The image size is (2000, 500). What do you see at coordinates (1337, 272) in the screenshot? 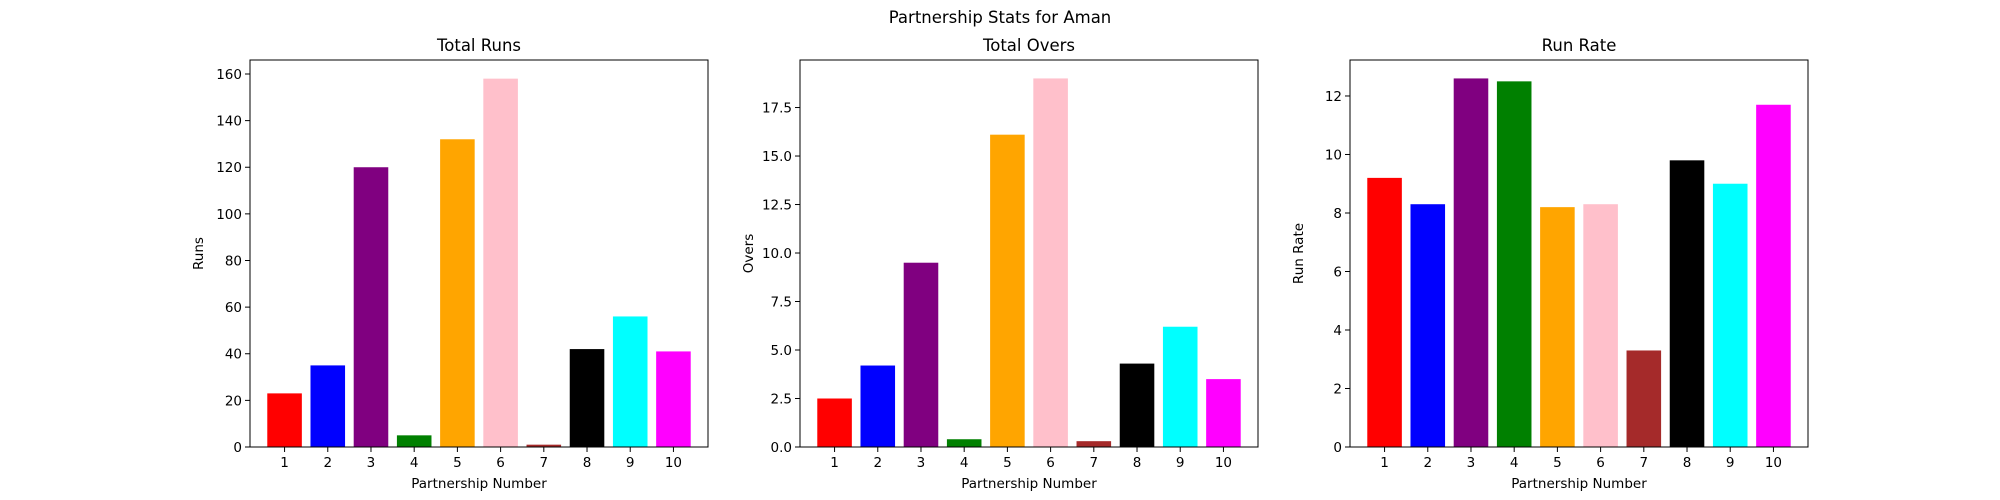
I see `y-tick-label: 6` at bounding box center [1337, 272].